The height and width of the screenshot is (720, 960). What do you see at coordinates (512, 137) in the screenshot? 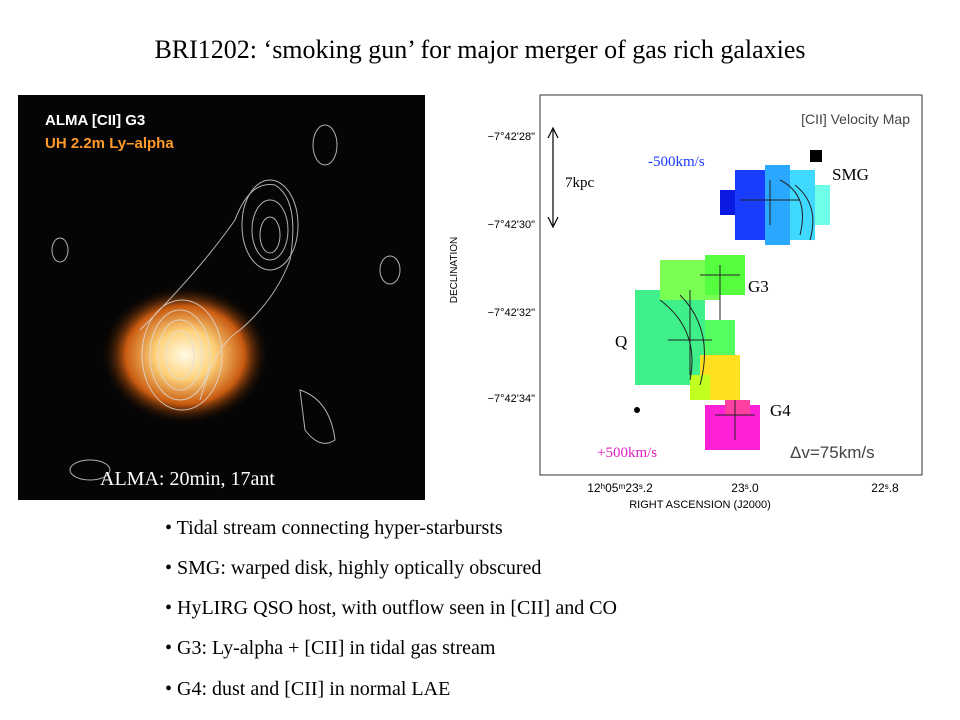
I see `y-tick-label: −7°42'28"` at bounding box center [512, 137].